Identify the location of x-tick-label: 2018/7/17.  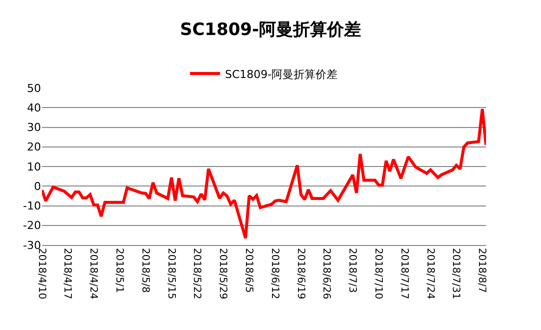
(404, 274).